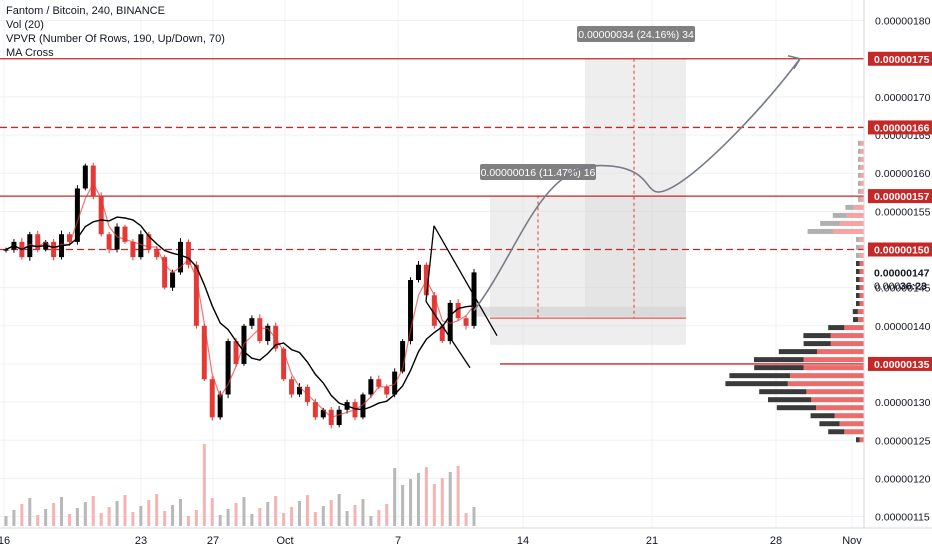  Describe the element at coordinates (652, 541) in the screenshot. I see `time-tick-label: 21` at that location.